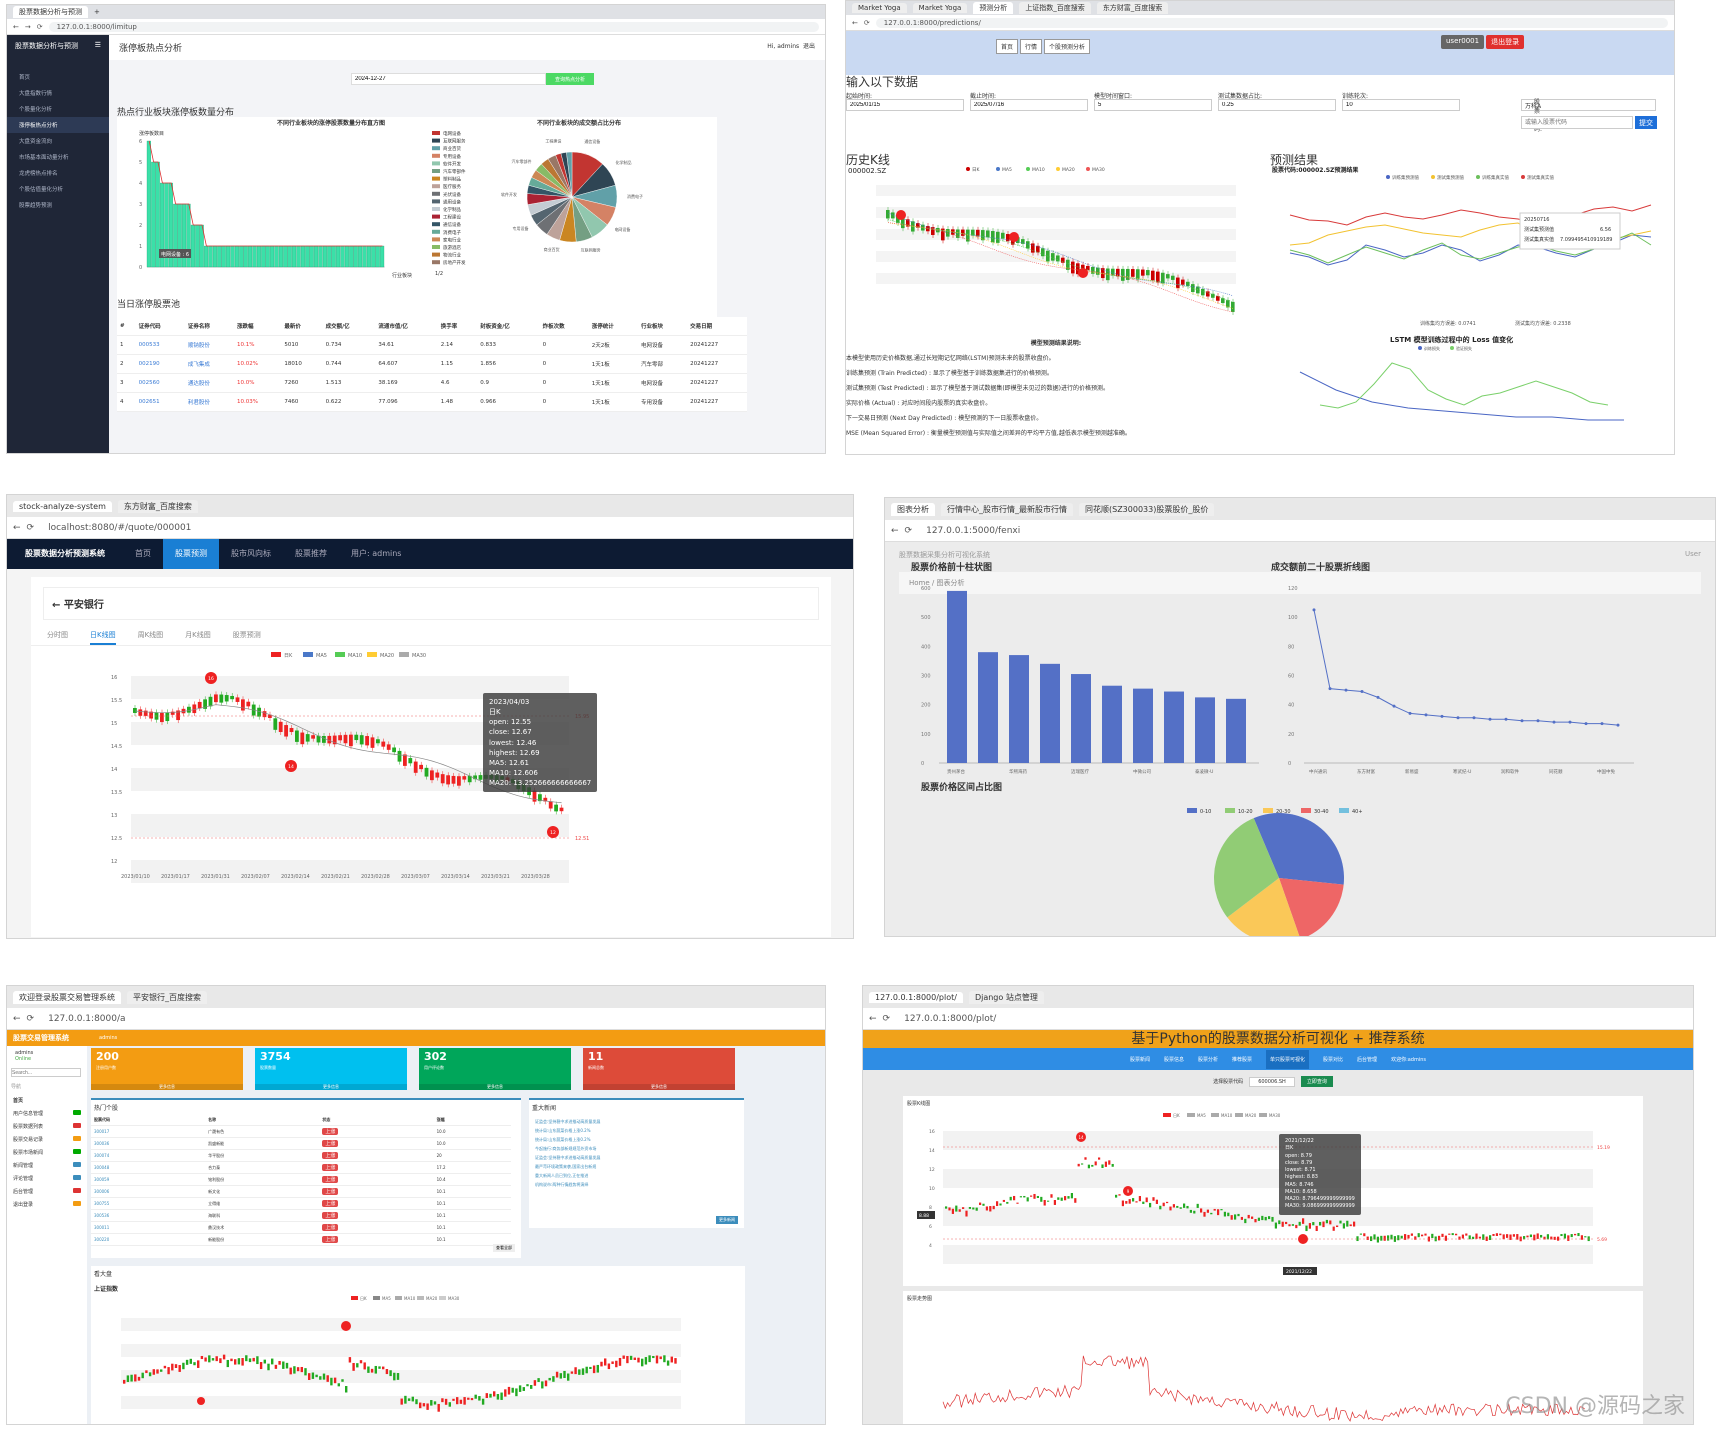 The image size is (1719, 1430). What do you see at coordinates (36, 142) in the screenshot?
I see `sidebar-item: 大盘资金流向` at bounding box center [36, 142].